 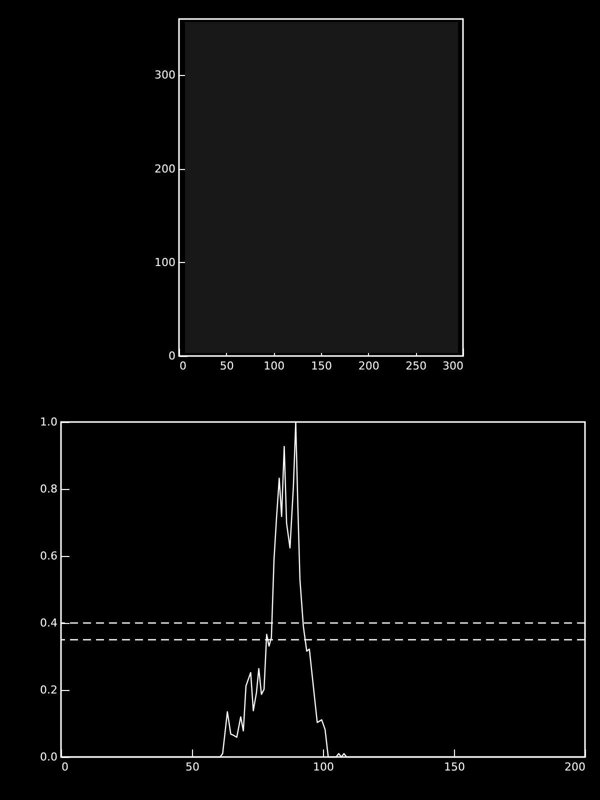 I want to click on y-tick-label: 0.8, so click(x=49, y=489).